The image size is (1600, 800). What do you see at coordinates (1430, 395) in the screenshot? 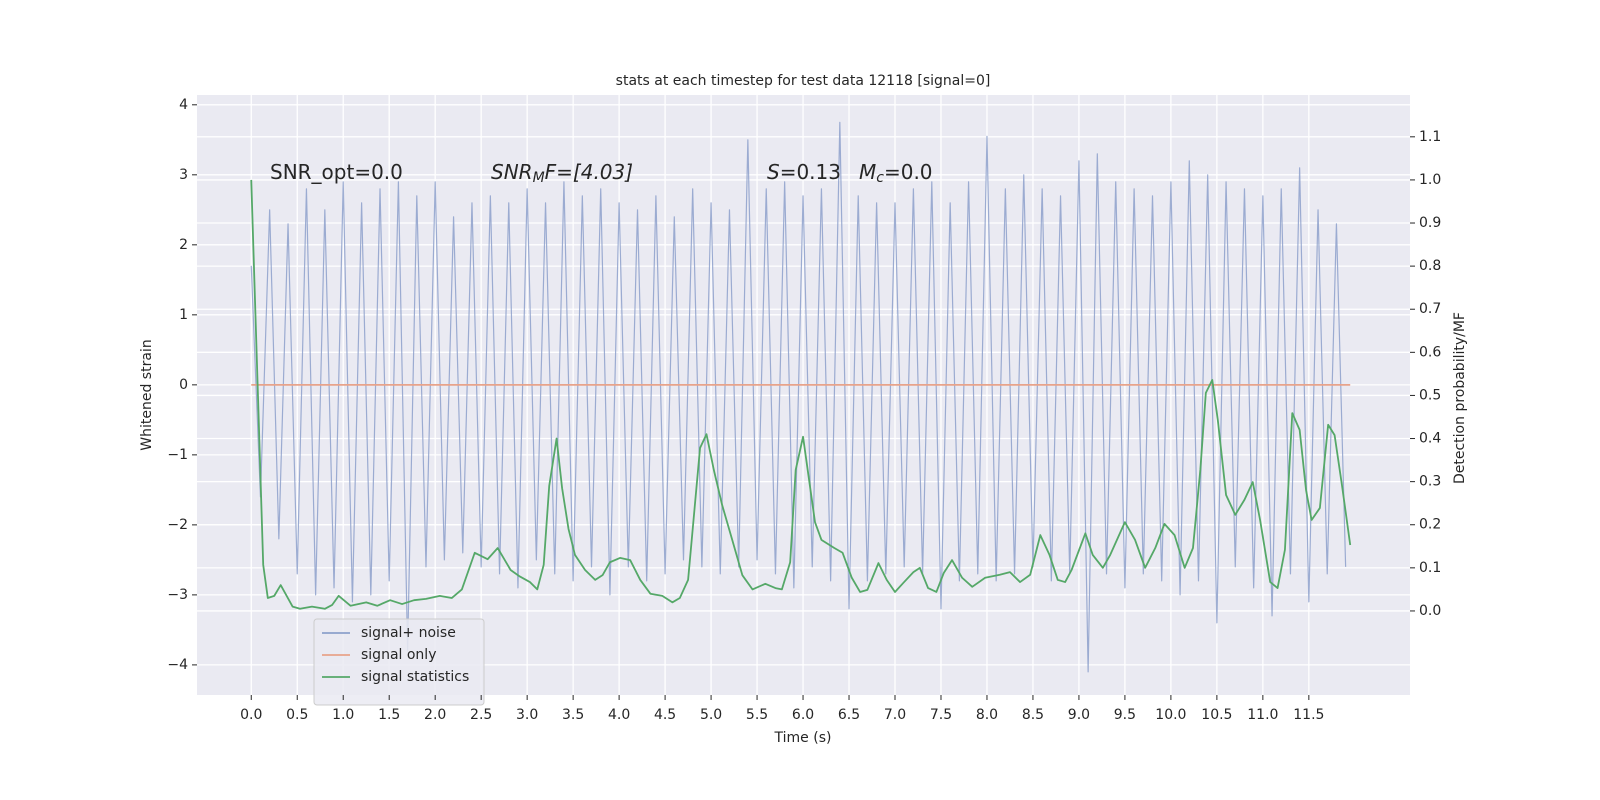
I see `y2-tick-label: 0.5` at bounding box center [1430, 395].